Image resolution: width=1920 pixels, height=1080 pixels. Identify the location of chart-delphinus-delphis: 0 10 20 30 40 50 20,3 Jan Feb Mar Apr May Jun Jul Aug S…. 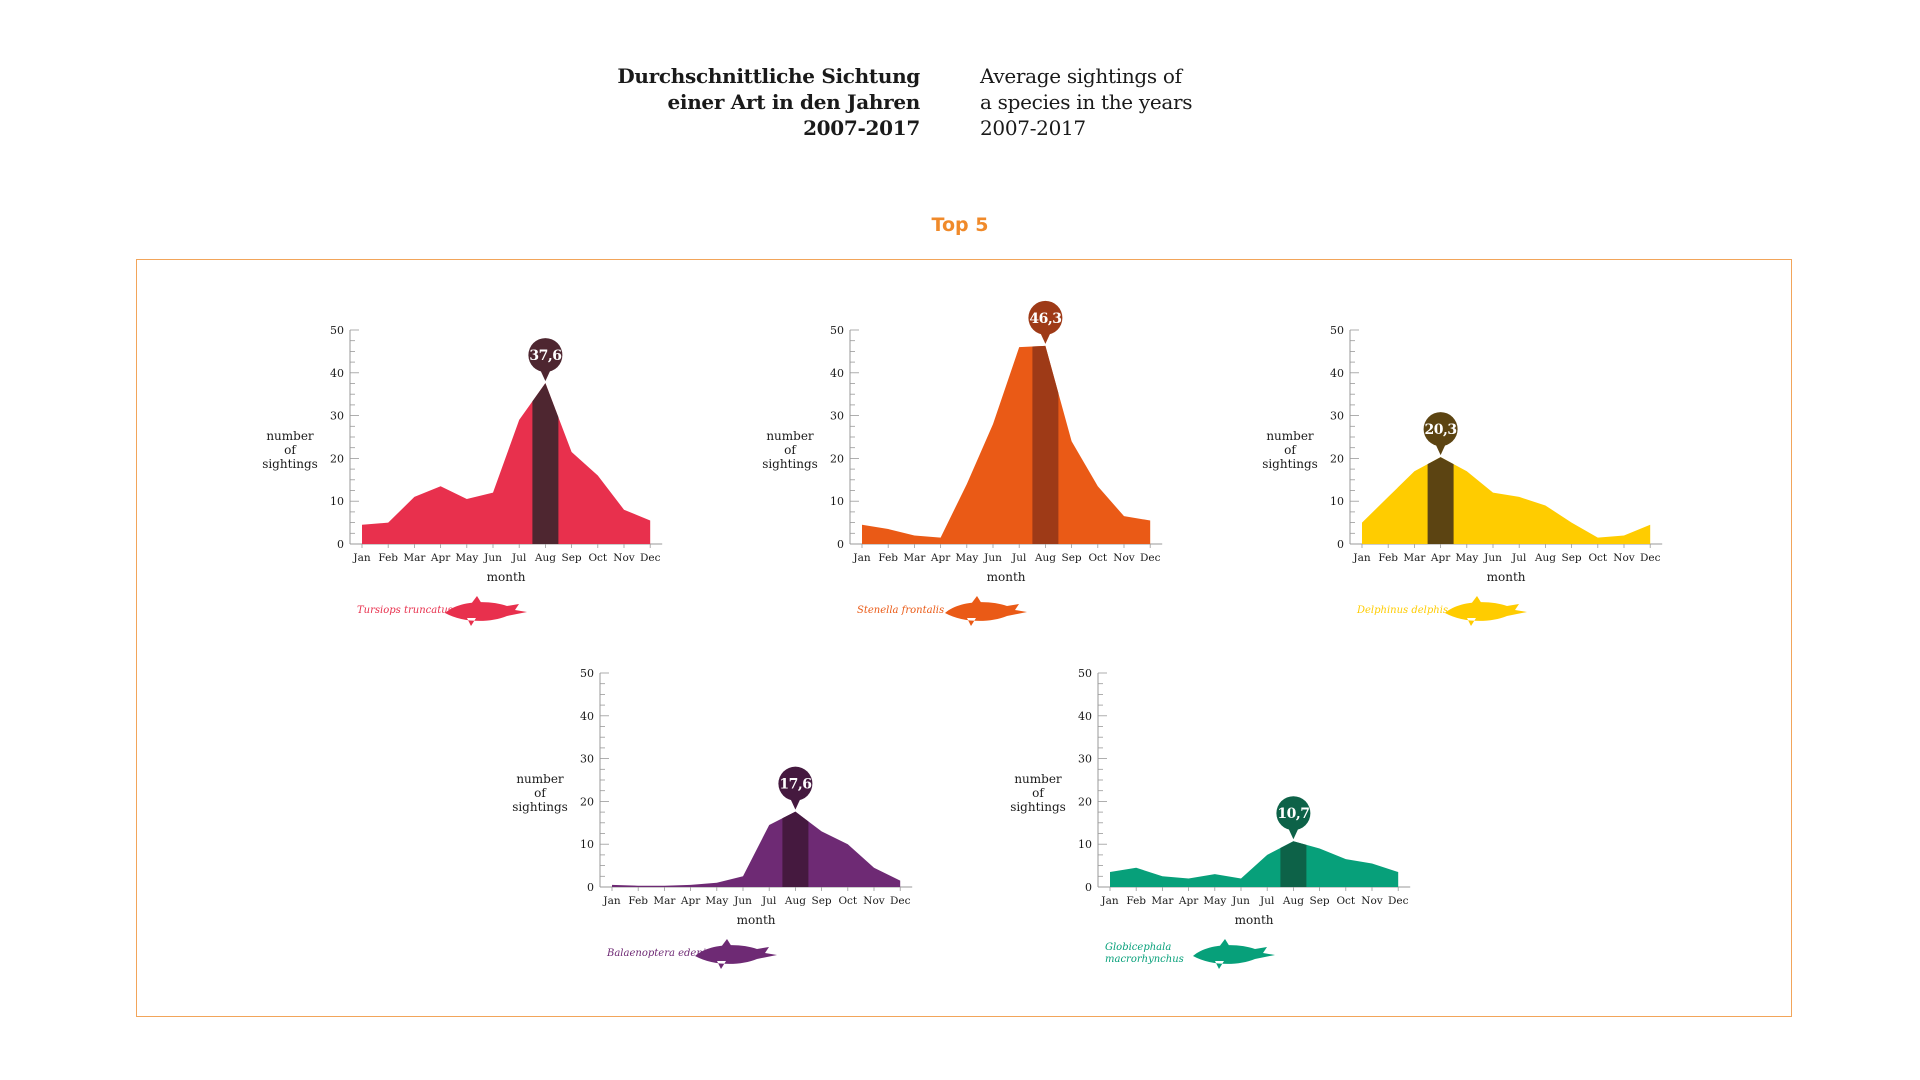
(1462, 475).